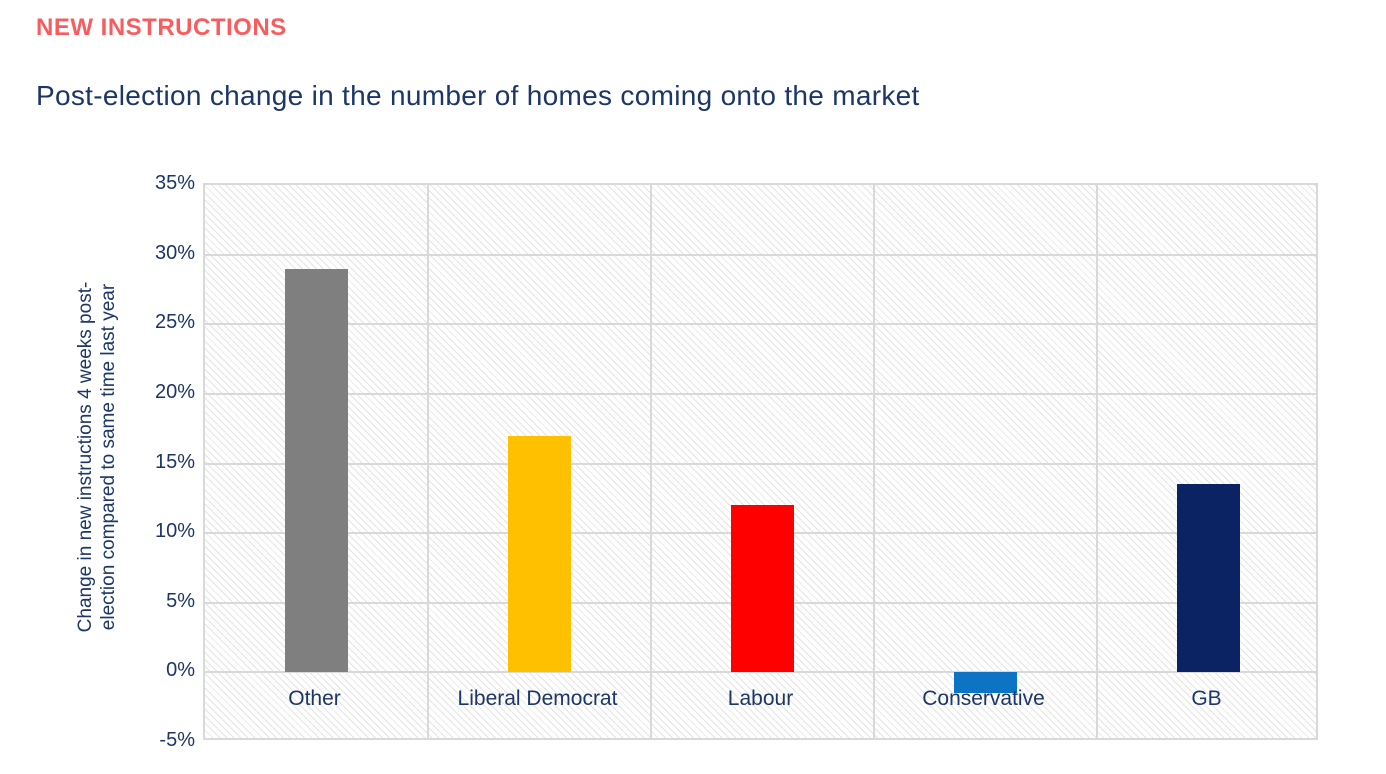 This screenshot has width=1386, height=774. What do you see at coordinates (180, 600) in the screenshot?
I see `y-tick-label-5pct: 5%` at bounding box center [180, 600].